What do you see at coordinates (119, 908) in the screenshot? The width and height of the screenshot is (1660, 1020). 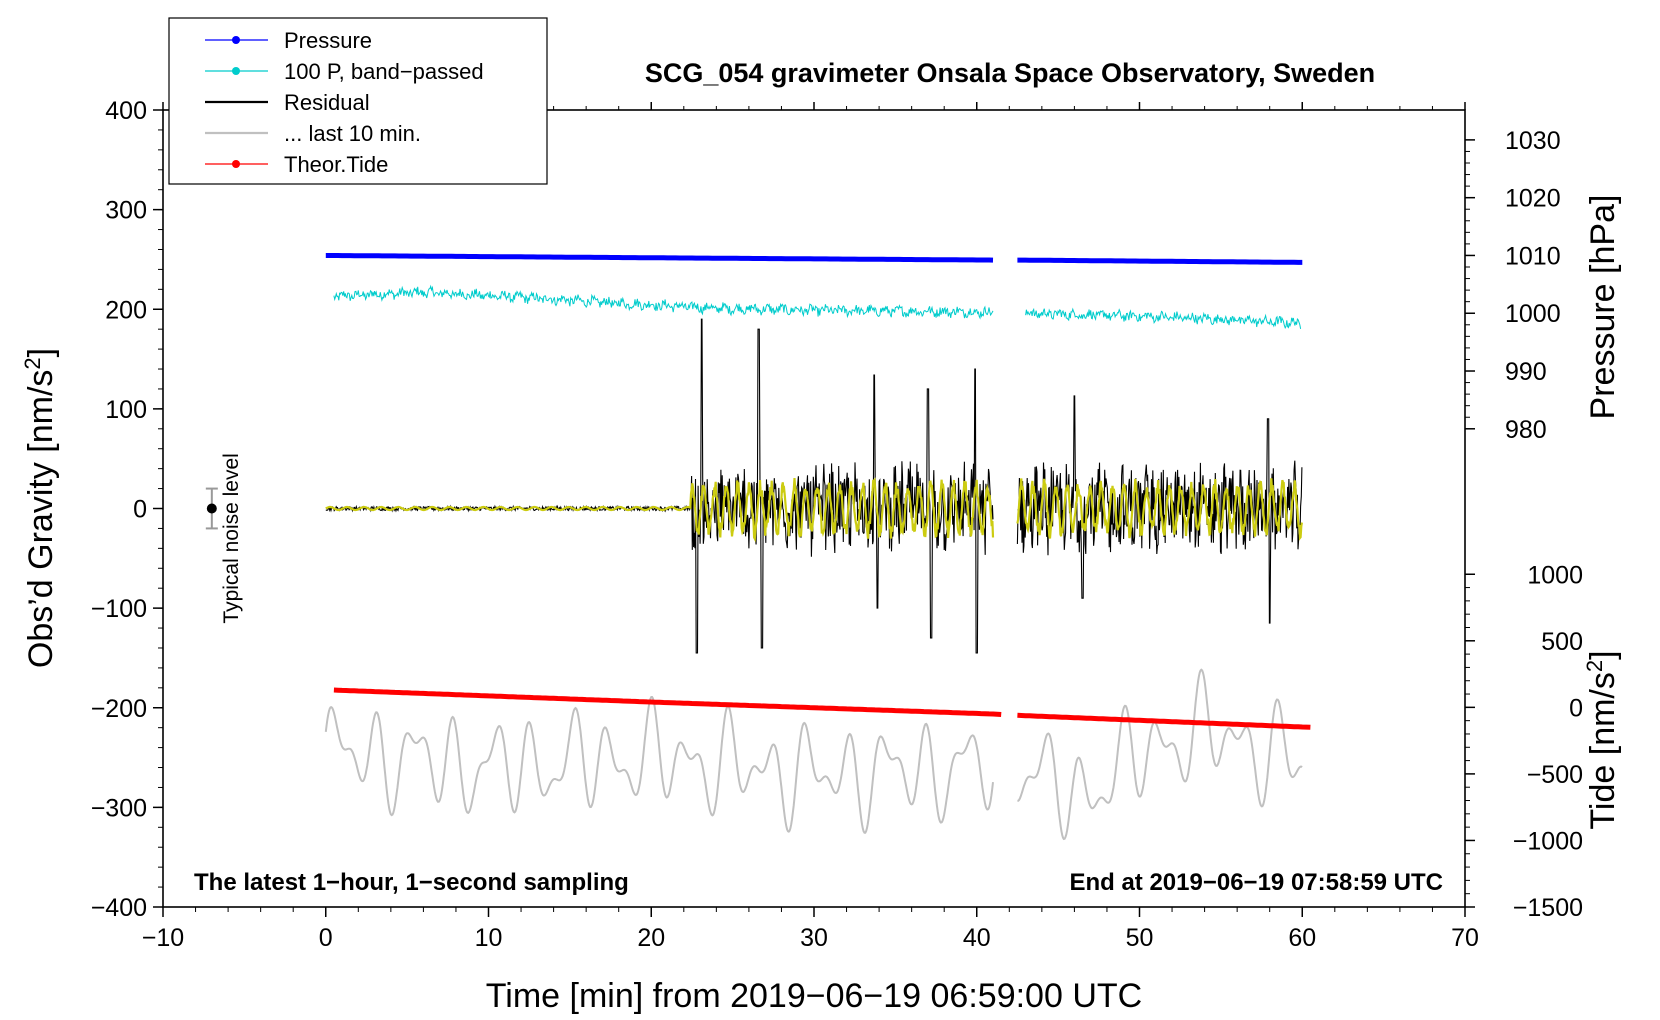 I see `y-tick-label: −400` at bounding box center [119, 908].